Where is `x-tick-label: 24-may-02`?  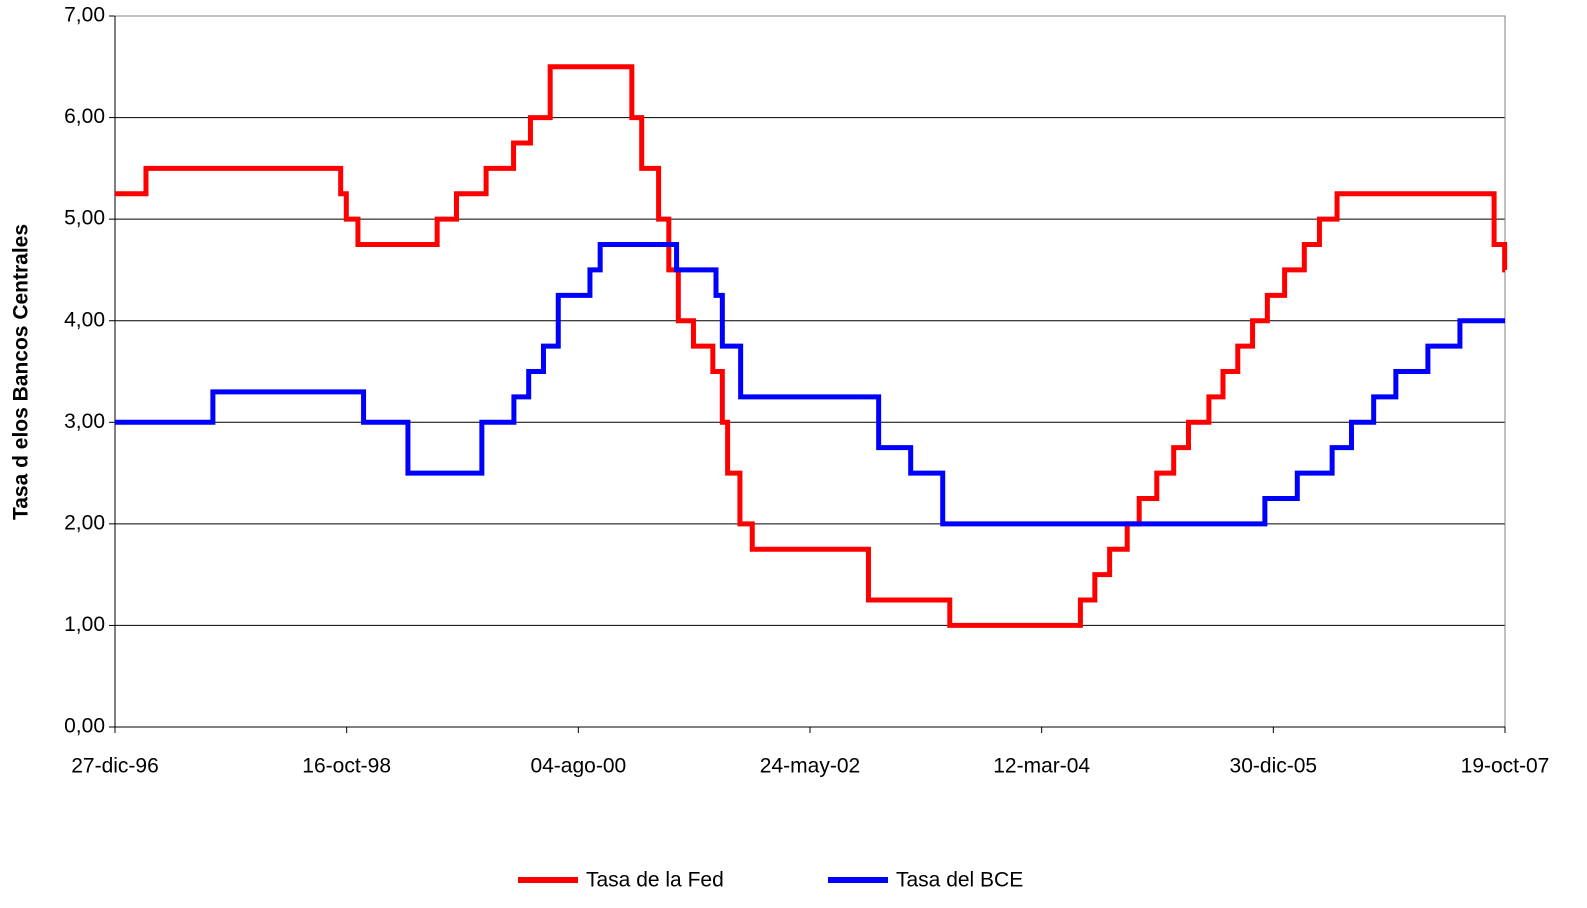 x-tick-label: 24-may-02 is located at coordinates (810, 766).